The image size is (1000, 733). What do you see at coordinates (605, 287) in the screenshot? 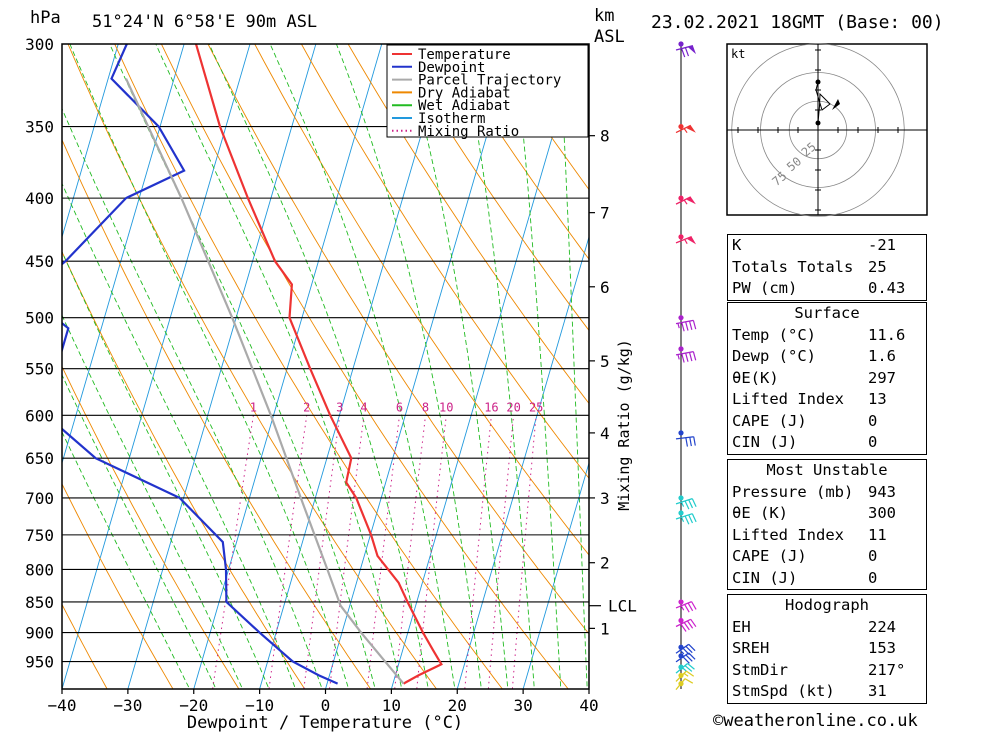
I see `km-tick-label: 6` at bounding box center [605, 287].